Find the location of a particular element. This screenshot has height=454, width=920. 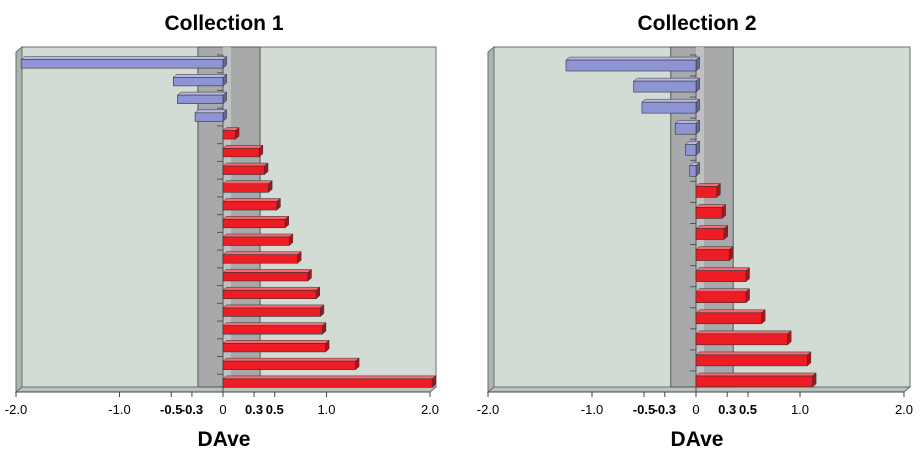

chart-title: Collection 2 is located at coordinates (696, 23).